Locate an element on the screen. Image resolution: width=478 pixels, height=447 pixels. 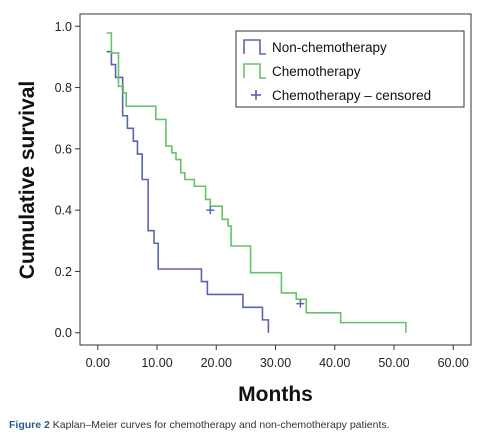
y-tick-label: 0.8 is located at coordinates (63, 88).